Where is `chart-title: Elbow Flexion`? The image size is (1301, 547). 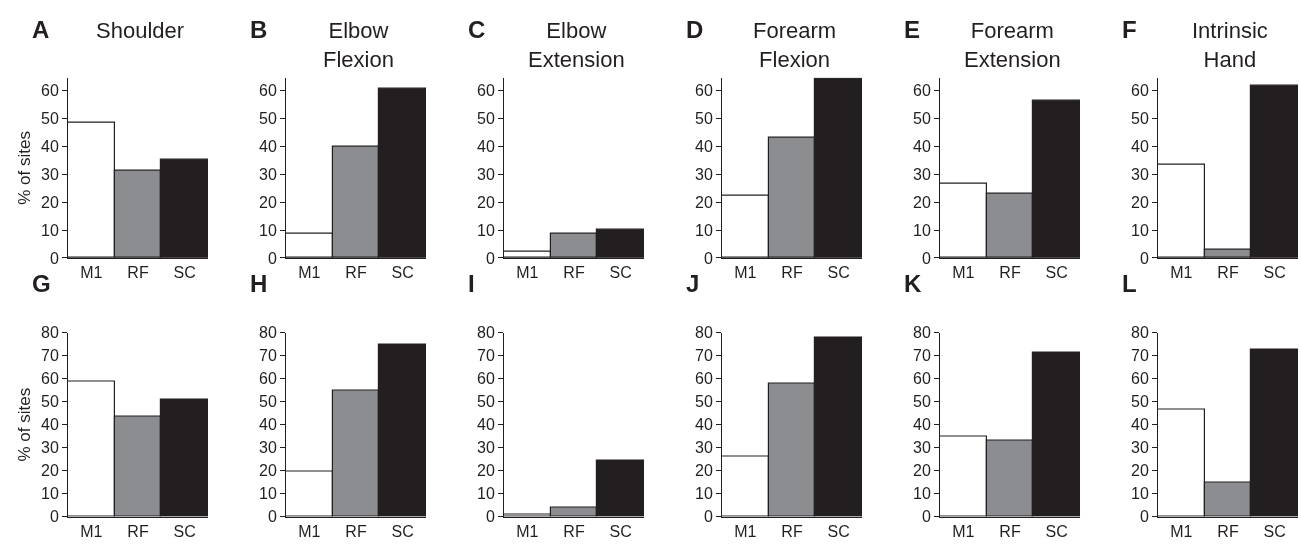
chart-title: Elbow Flexion is located at coordinates (358, 45).